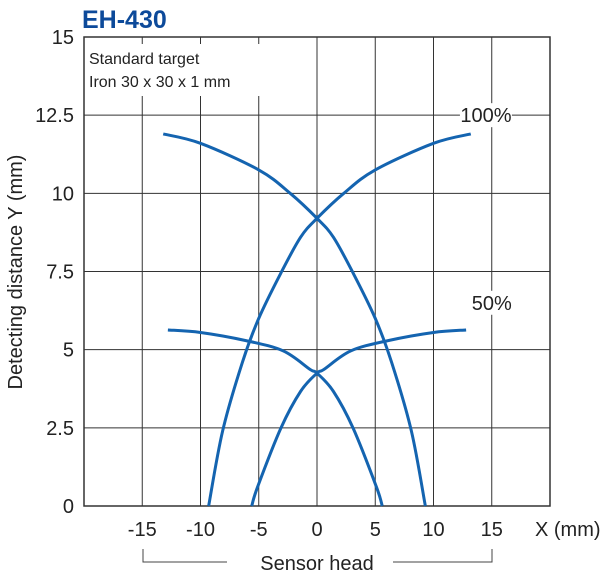 The height and width of the screenshot is (576, 616). Describe the element at coordinates (16, 272) in the screenshot. I see `y-axis-label: Detecting distance Y (mm)` at that location.